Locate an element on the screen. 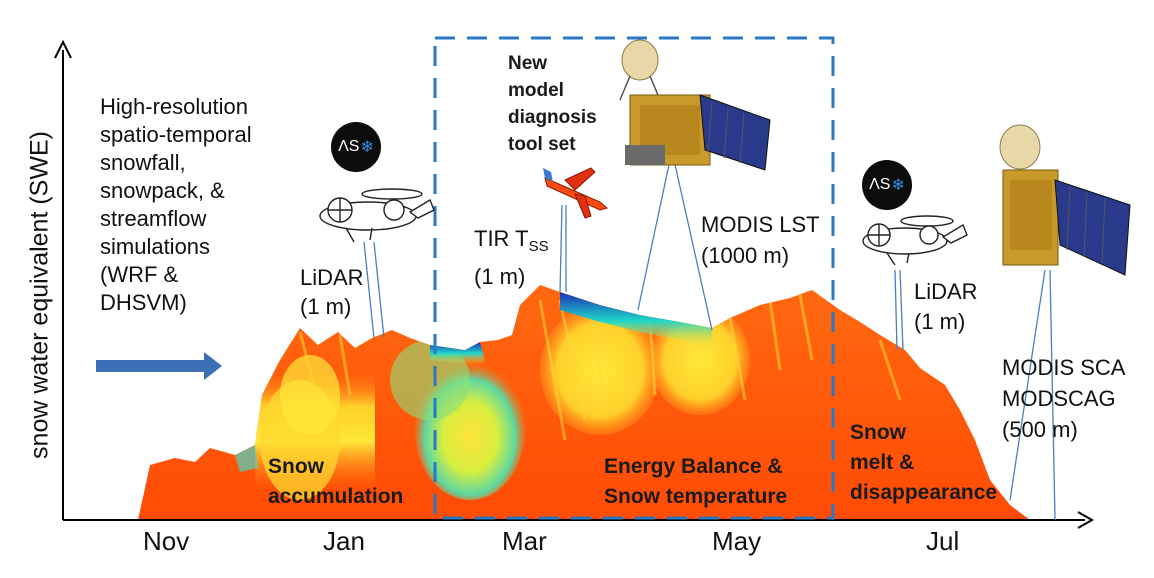 This screenshot has height=578, width=1154. text-line: diagnosis is located at coordinates (552, 117).